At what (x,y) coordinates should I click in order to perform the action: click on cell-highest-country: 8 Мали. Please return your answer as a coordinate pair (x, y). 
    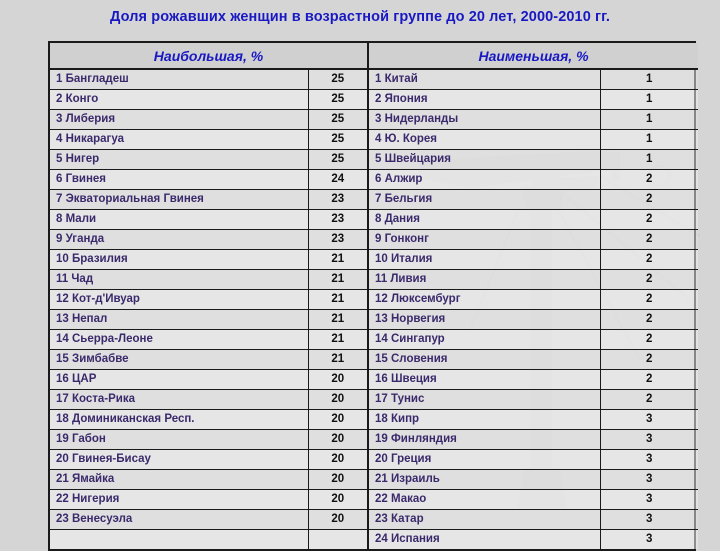
    Looking at the image, I should click on (179, 219).